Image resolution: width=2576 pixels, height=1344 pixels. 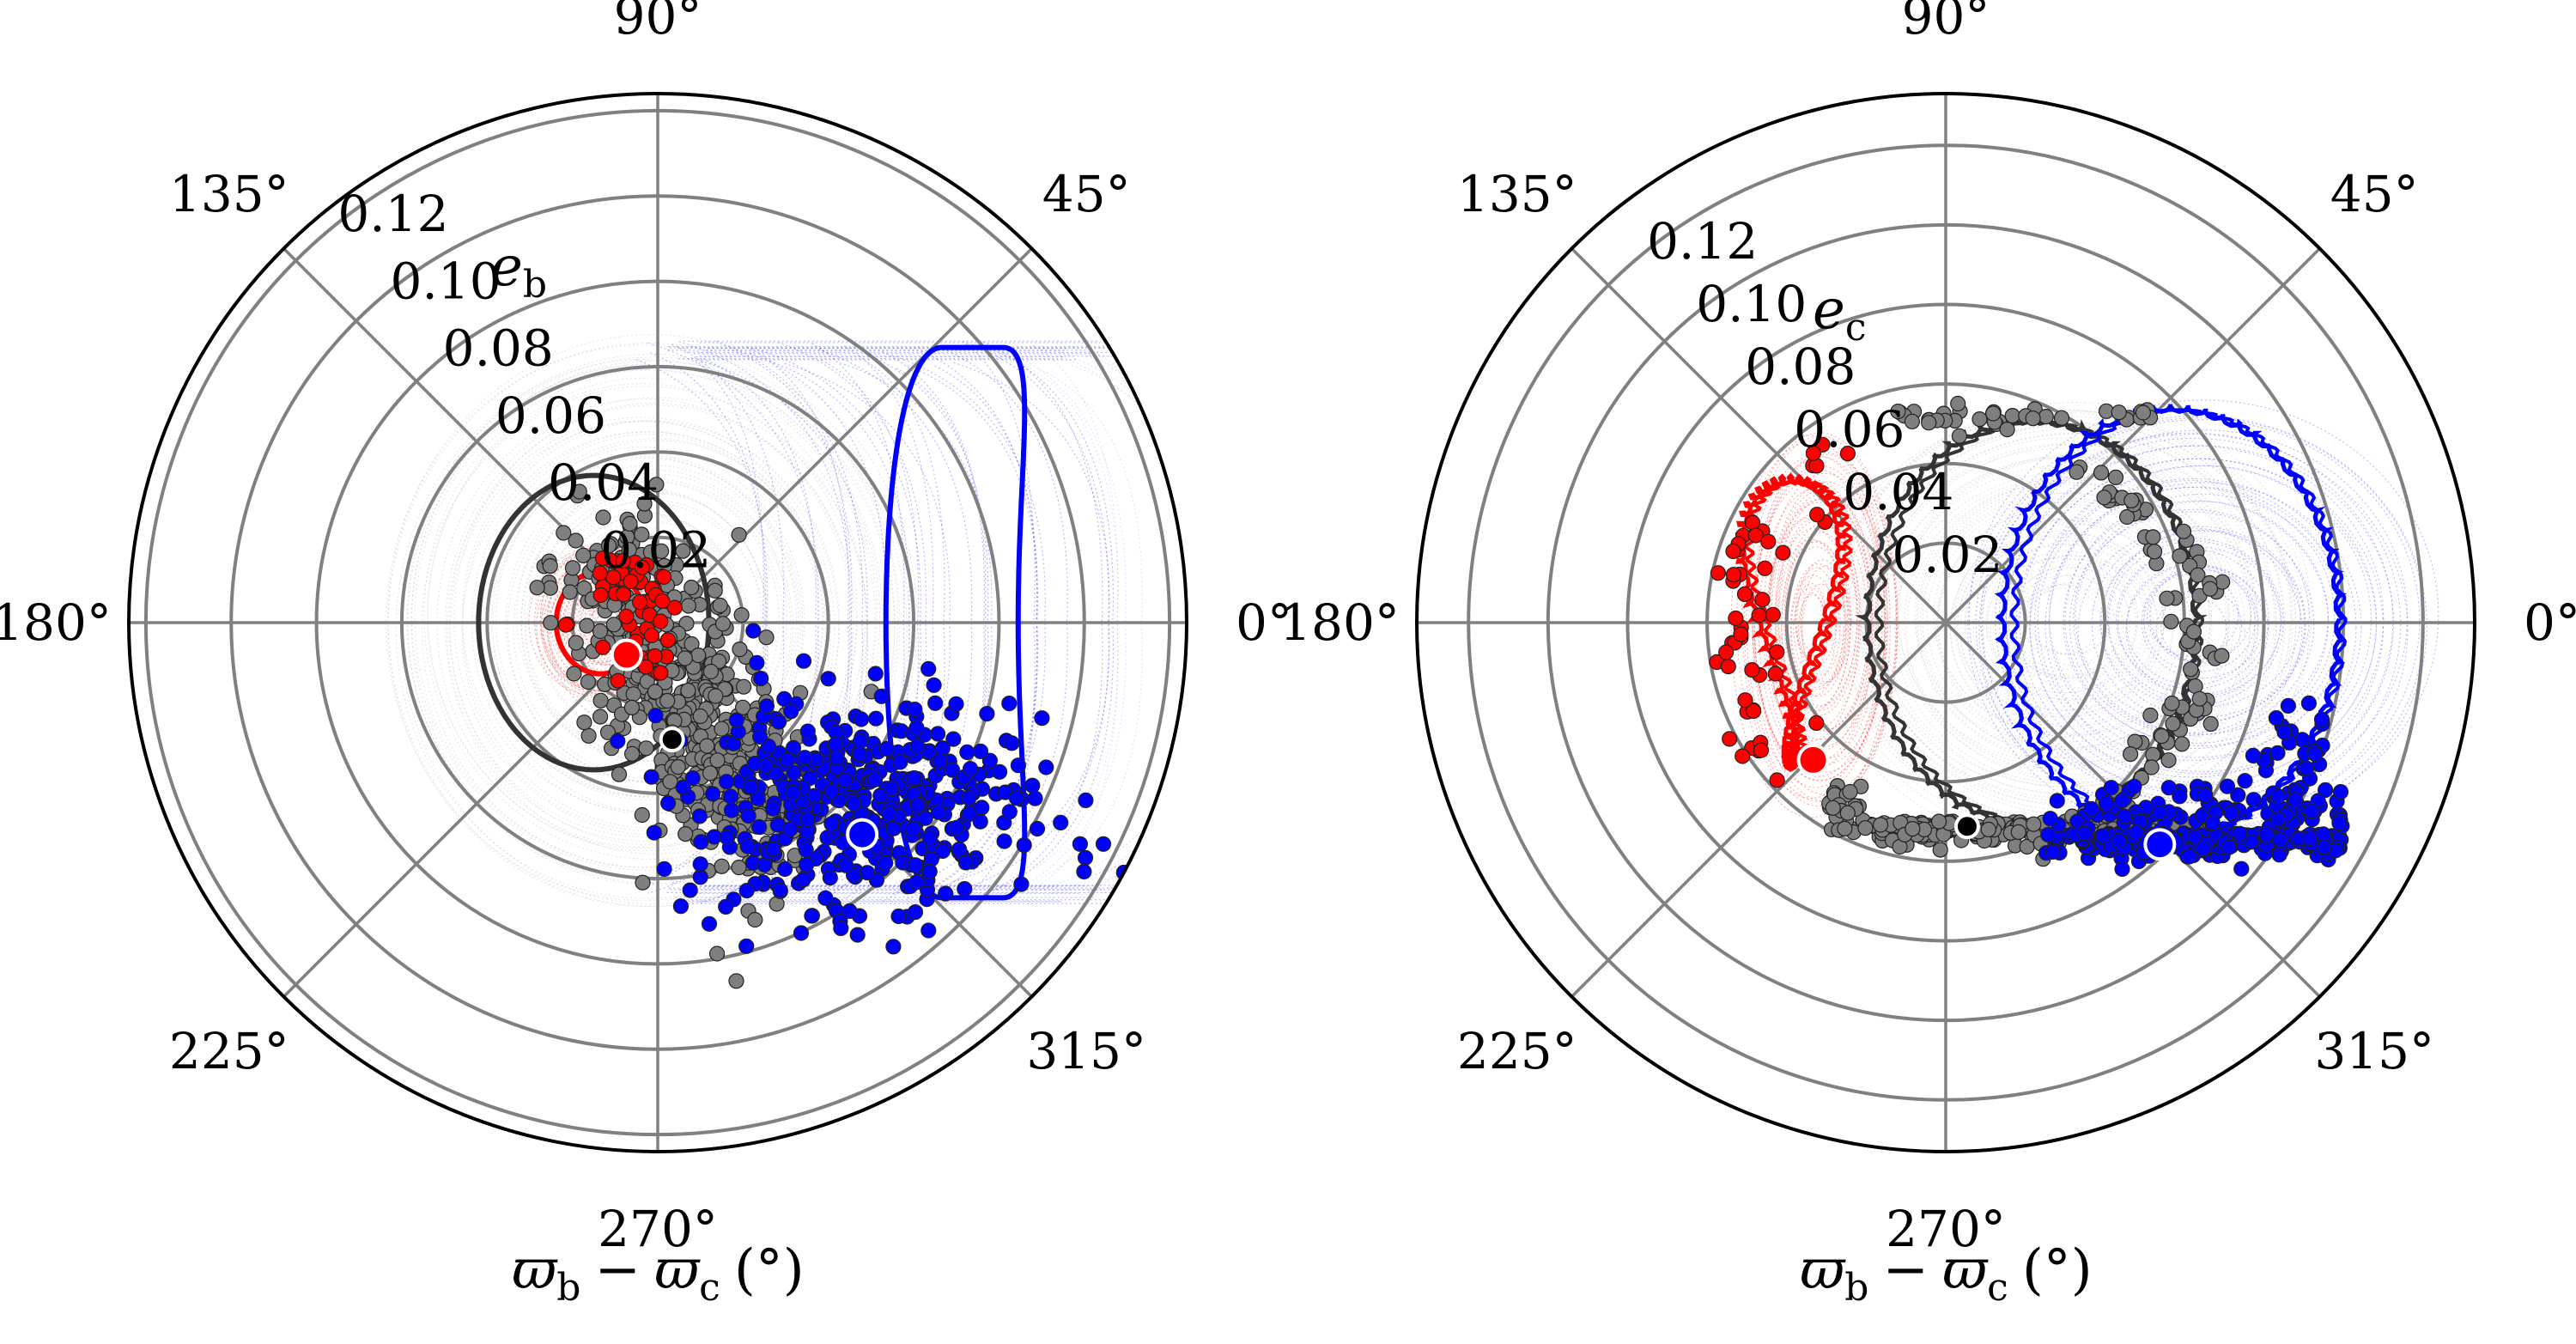 What do you see at coordinates (1947, 555) in the screenshot?
I see `radial-tick-label: 0.02` at bounding box center [1947, 555].